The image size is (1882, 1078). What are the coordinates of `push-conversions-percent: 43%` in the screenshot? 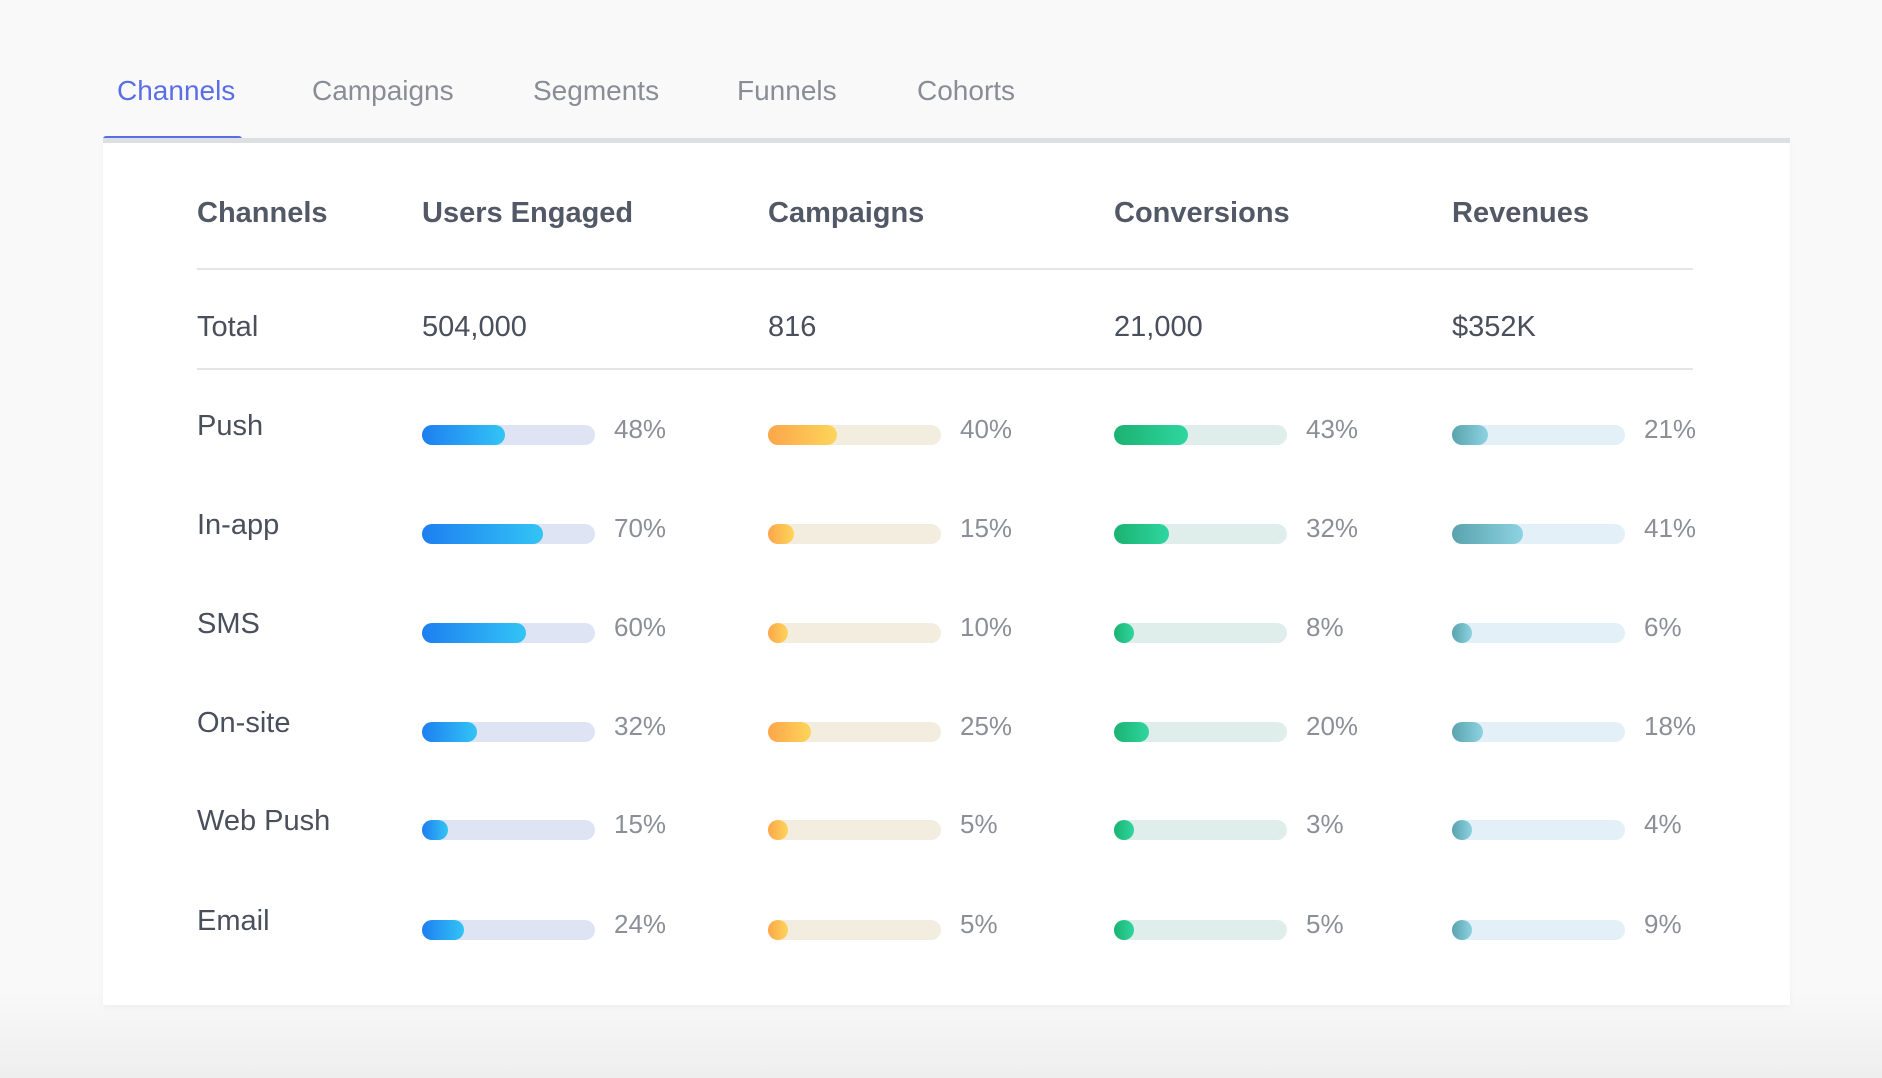 It's located at (1332, 429).